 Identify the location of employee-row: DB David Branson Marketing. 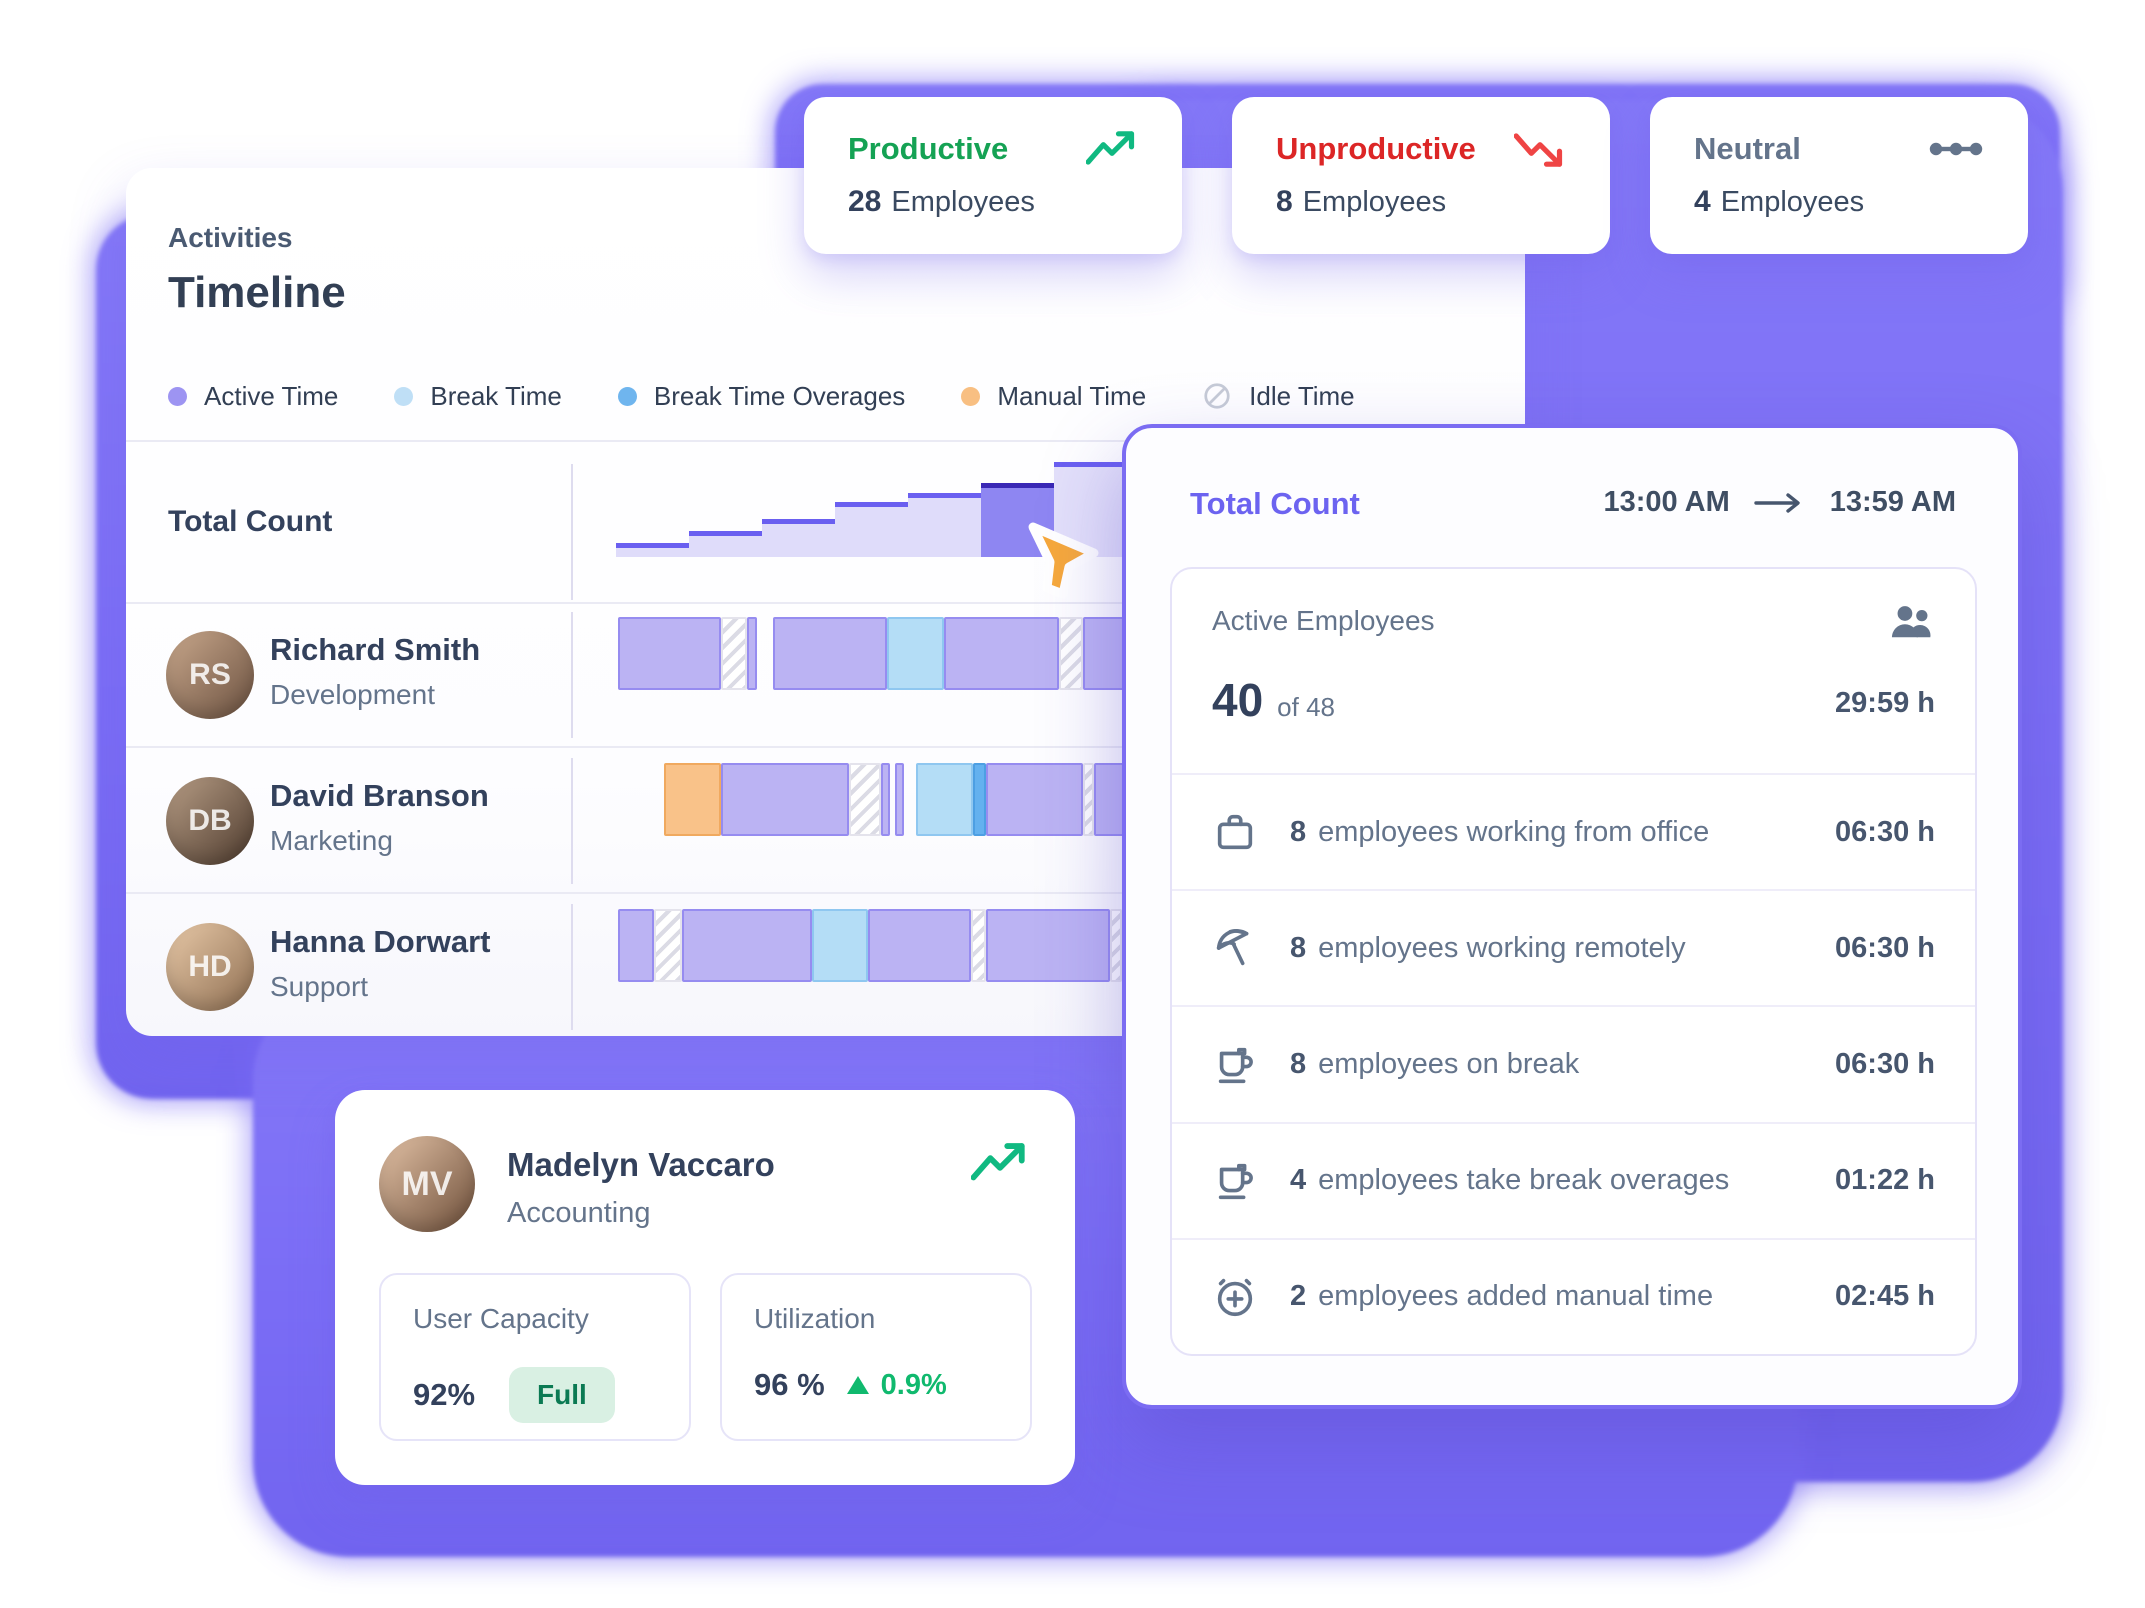
(825, 821).